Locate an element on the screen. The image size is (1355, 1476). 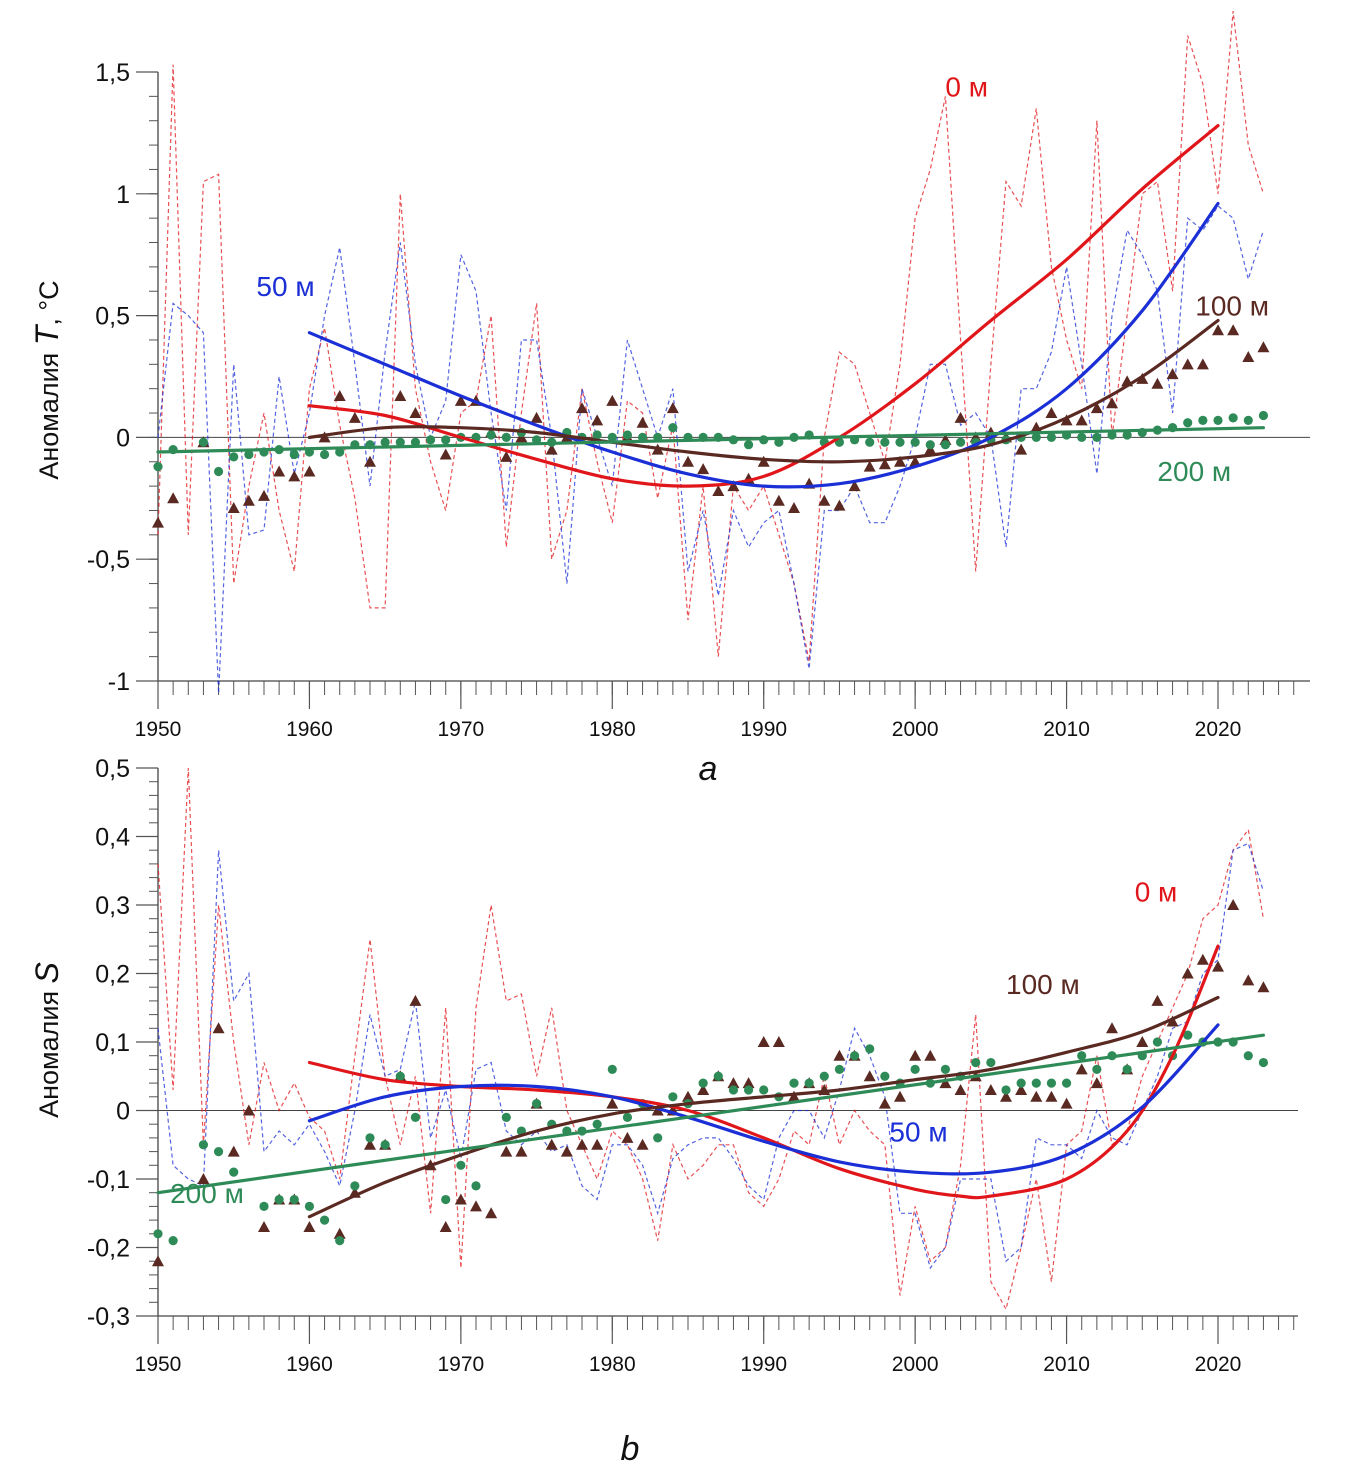
y-axis-label: Аномалия S is located at coordinates (47, 1040).